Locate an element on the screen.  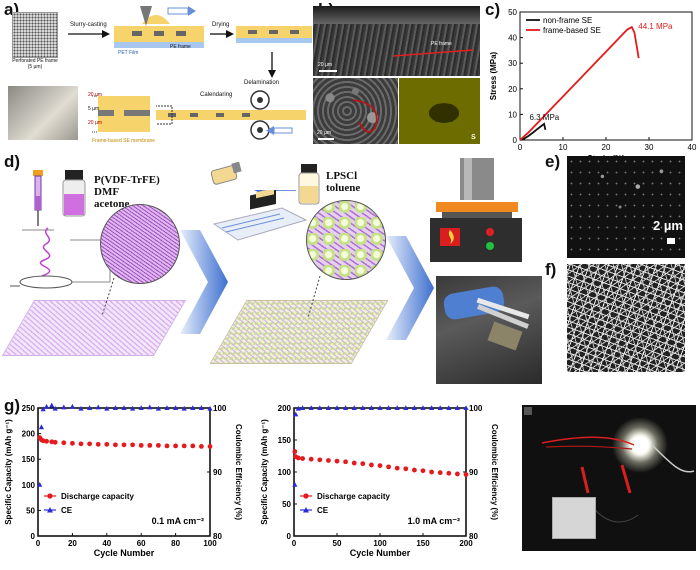
eds-sulfur-map: S is located at coordinates (439, 111).